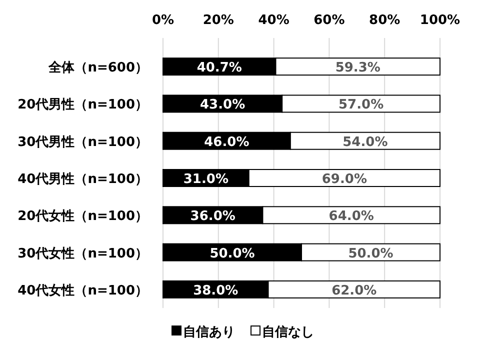  I want to click on x-tick-label: 20%, so click(218, 20).